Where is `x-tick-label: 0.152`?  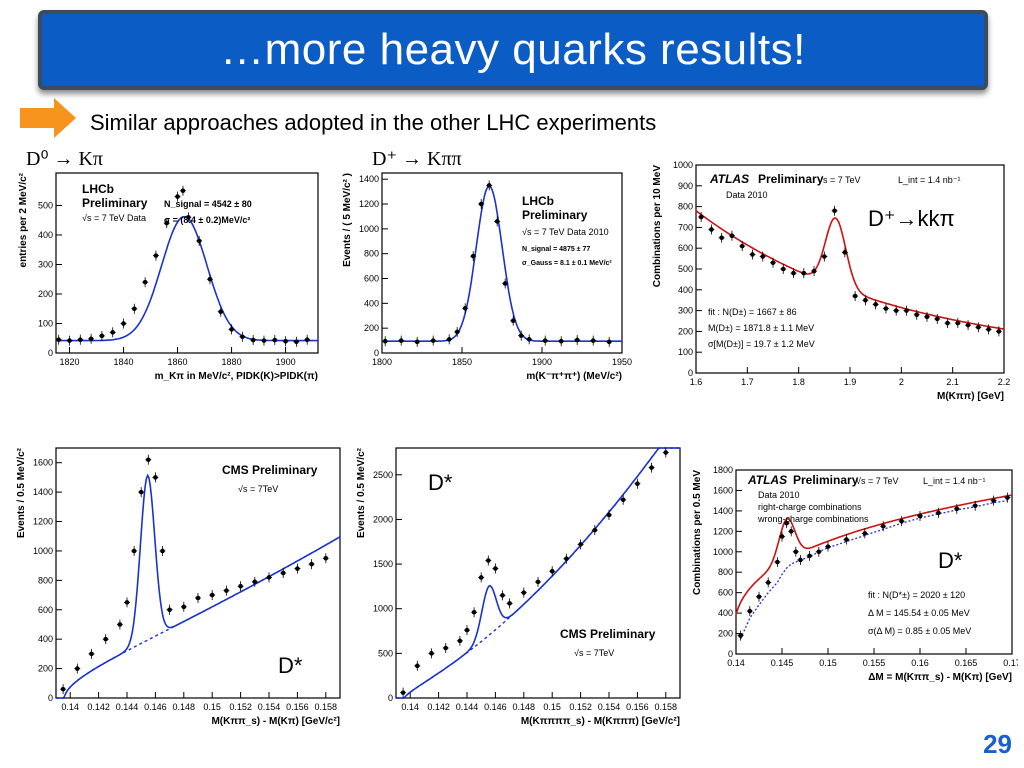 x-tick-label: 0.152 is located at coordinates (240, 707).